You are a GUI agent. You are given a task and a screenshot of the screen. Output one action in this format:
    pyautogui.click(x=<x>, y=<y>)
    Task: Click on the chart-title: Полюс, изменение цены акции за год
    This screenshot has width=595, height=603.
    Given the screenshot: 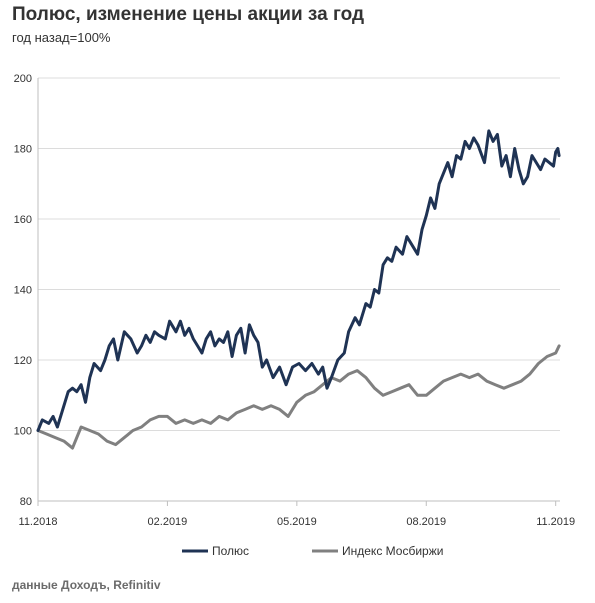 What is the action you would take?
    pyautogui.click(x=188, y=14)
    